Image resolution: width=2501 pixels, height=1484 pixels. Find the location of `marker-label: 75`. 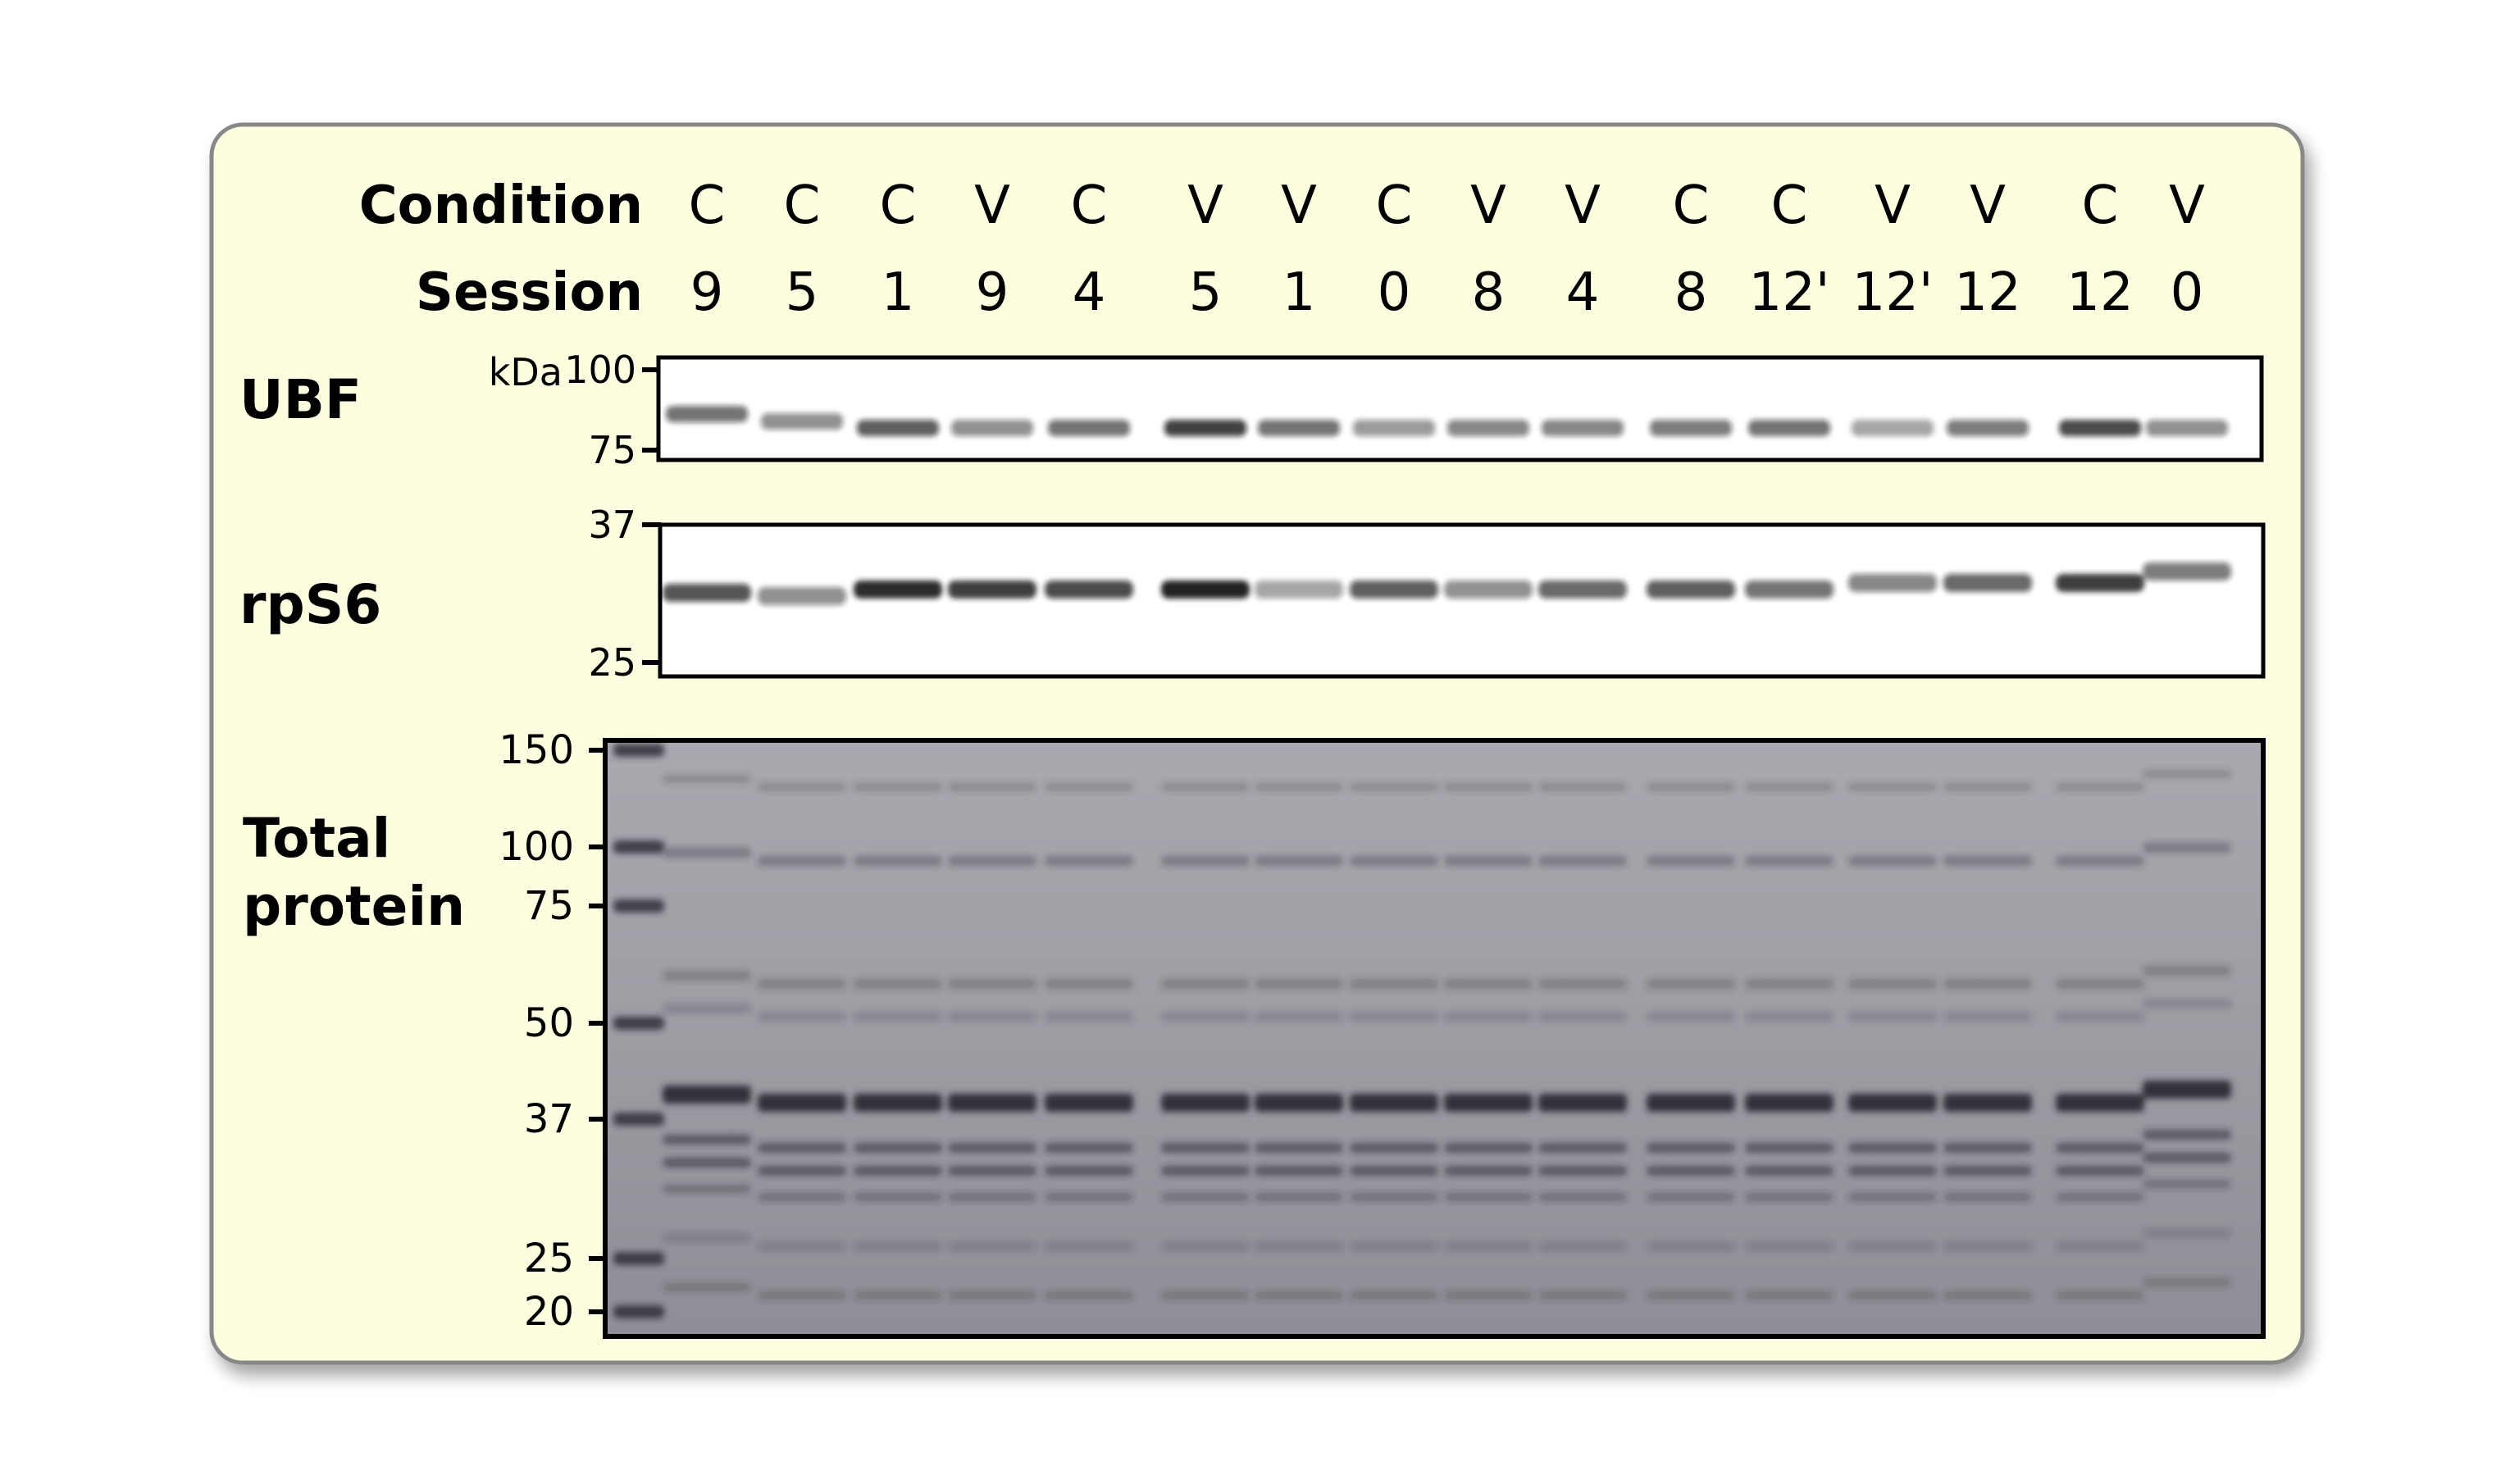

marker-label: 75 is located at coordinates (549, 906).